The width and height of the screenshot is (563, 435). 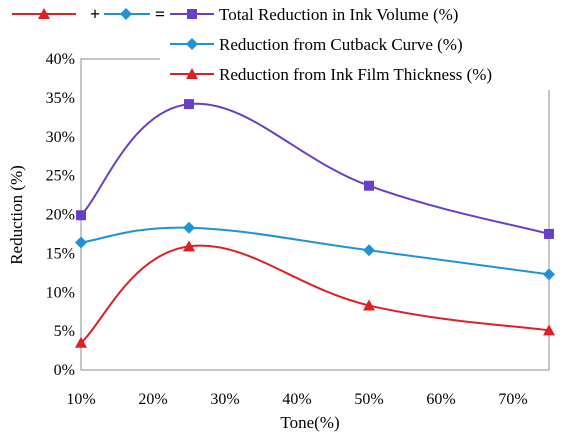 I want to click on x-axis-title: Tone(%), so click(x=309, y=422).